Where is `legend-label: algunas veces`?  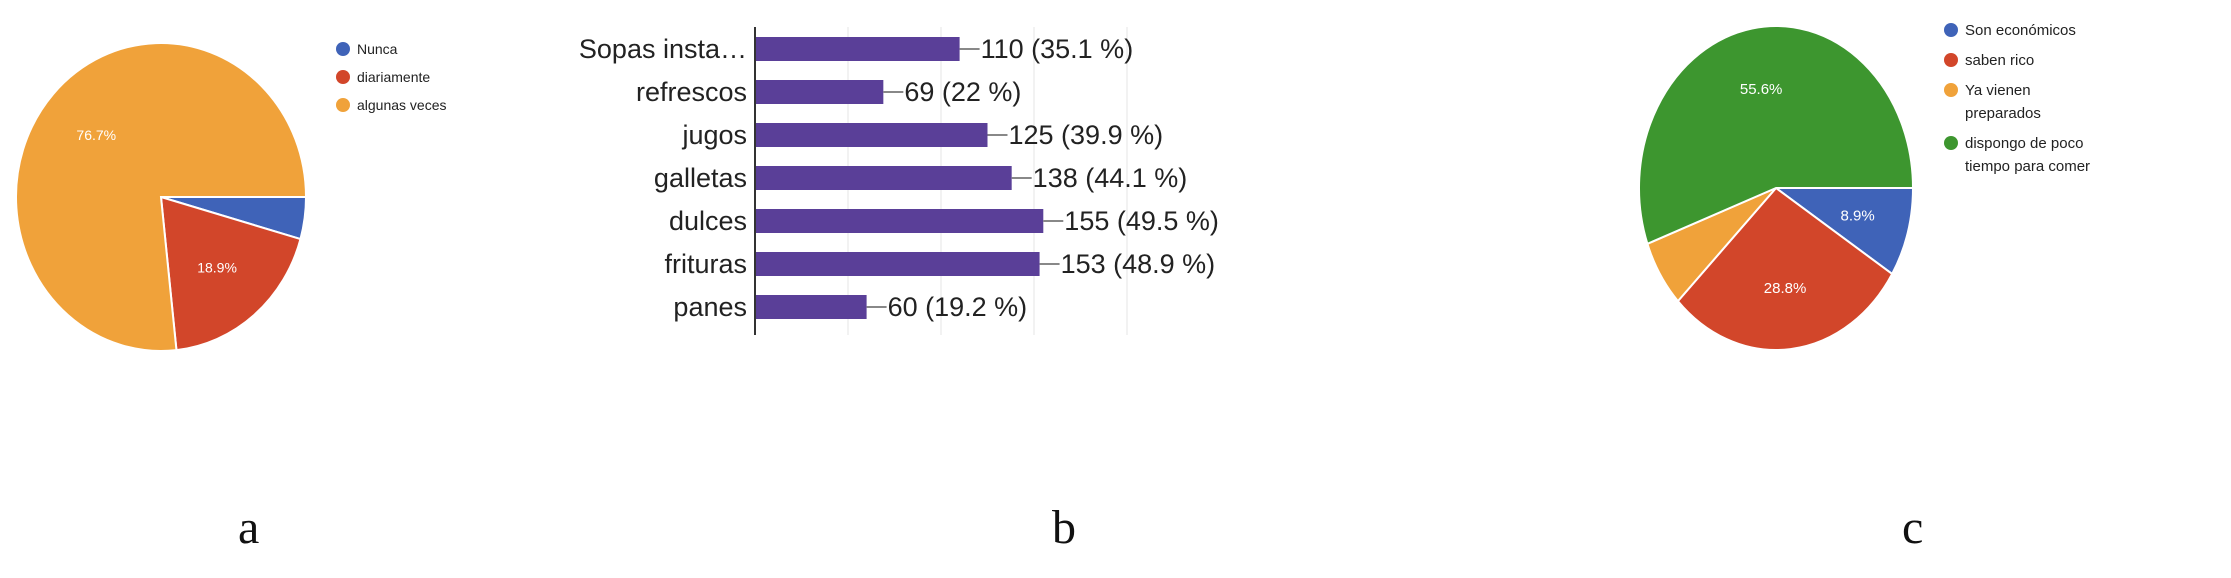 legend-label: algunas veces is located at coordinates (402, 105).